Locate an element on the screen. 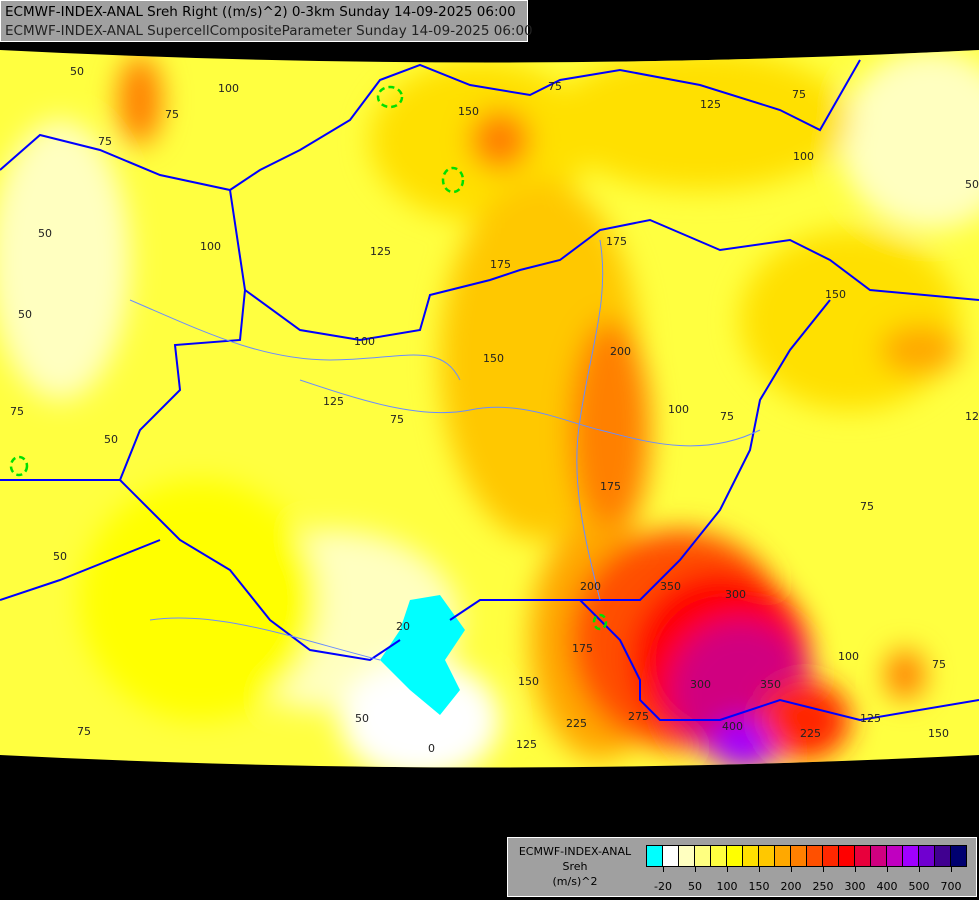  legend-label: 50 is located at coordinates (695, 886).